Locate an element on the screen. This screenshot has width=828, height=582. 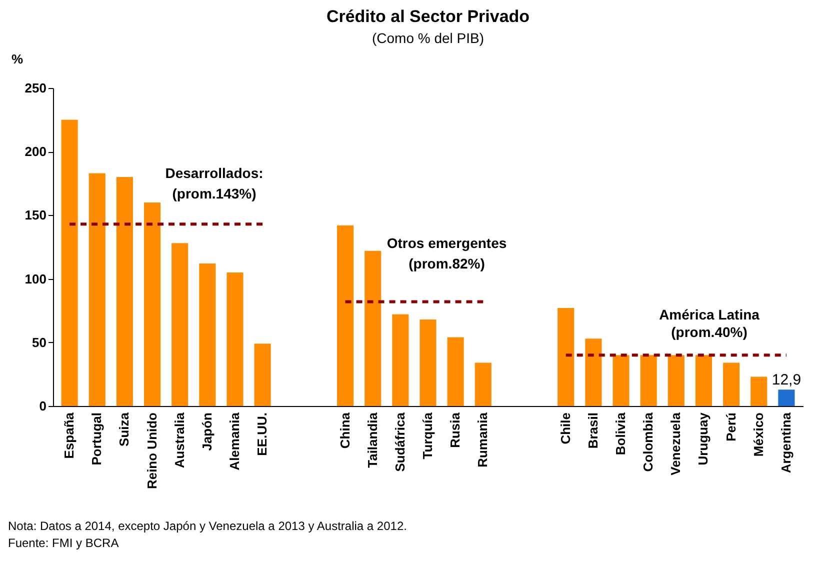
text: Nota: Datos a 2014, excepto Japón y Venezuela a 2013 y Australia a 2012. is located at coordinates (207, 526).